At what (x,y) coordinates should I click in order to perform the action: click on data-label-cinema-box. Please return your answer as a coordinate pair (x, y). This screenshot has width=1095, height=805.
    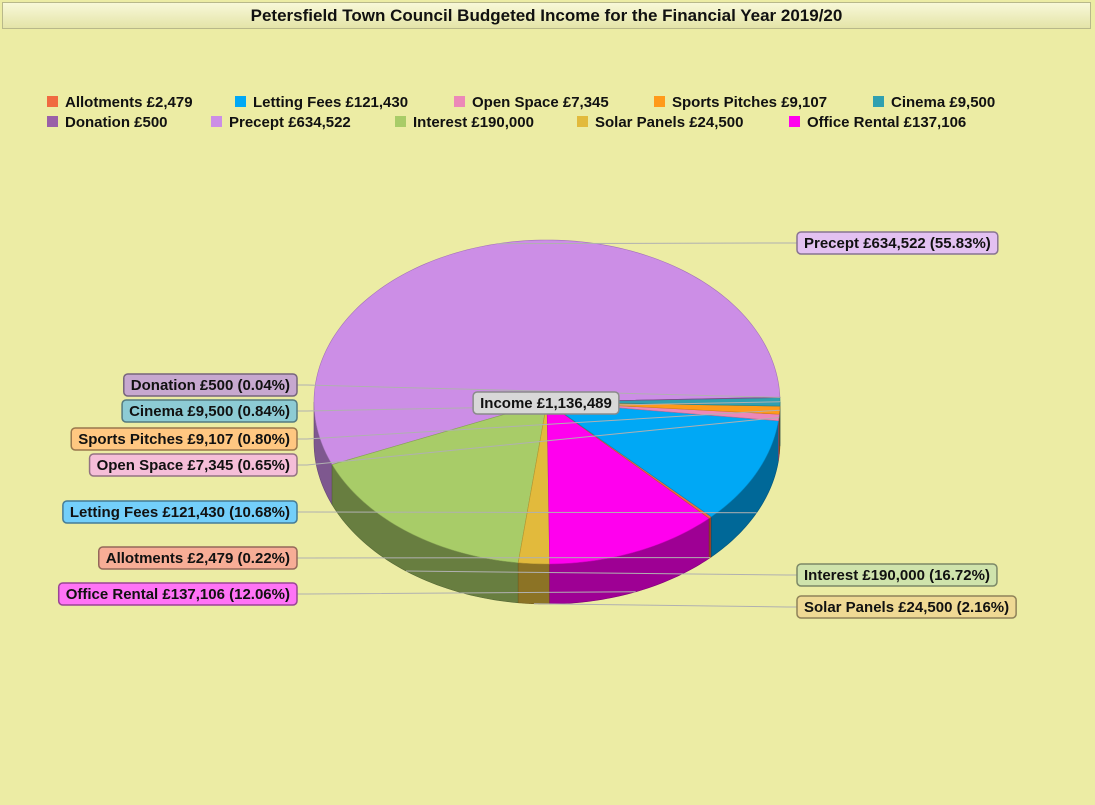
    Looking at the image, I should click on (209, 411).